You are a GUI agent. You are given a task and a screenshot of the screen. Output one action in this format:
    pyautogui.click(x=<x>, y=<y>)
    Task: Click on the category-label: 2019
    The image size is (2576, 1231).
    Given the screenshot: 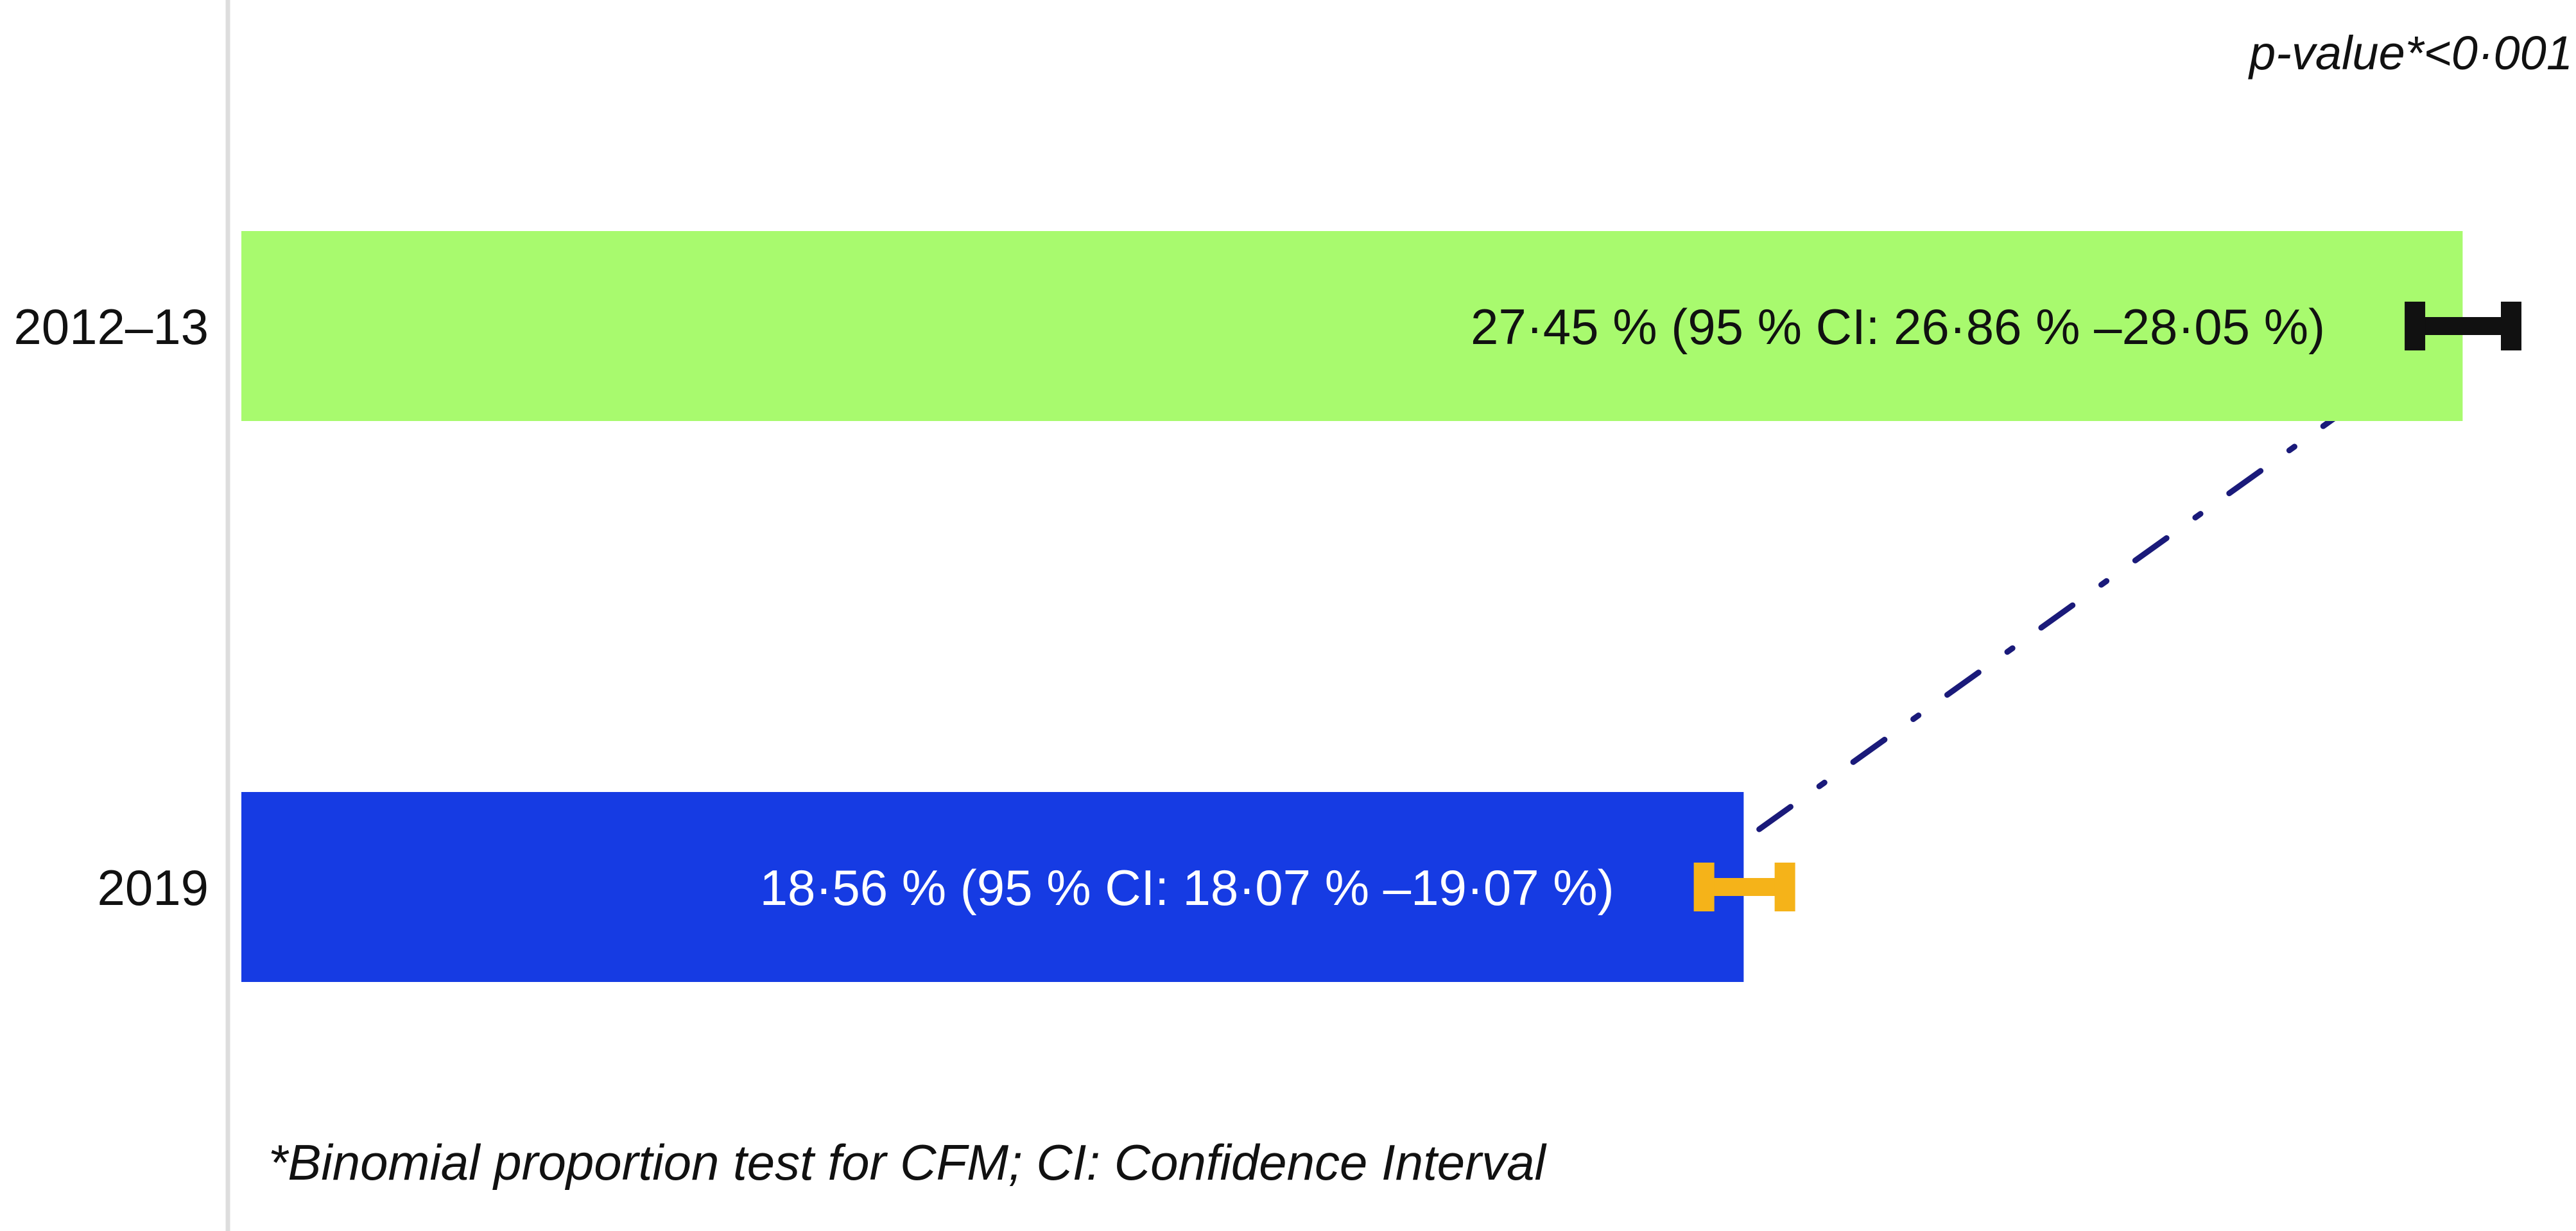 What is the action you would take?
    pyautogui.click(x=153, y=887)
    